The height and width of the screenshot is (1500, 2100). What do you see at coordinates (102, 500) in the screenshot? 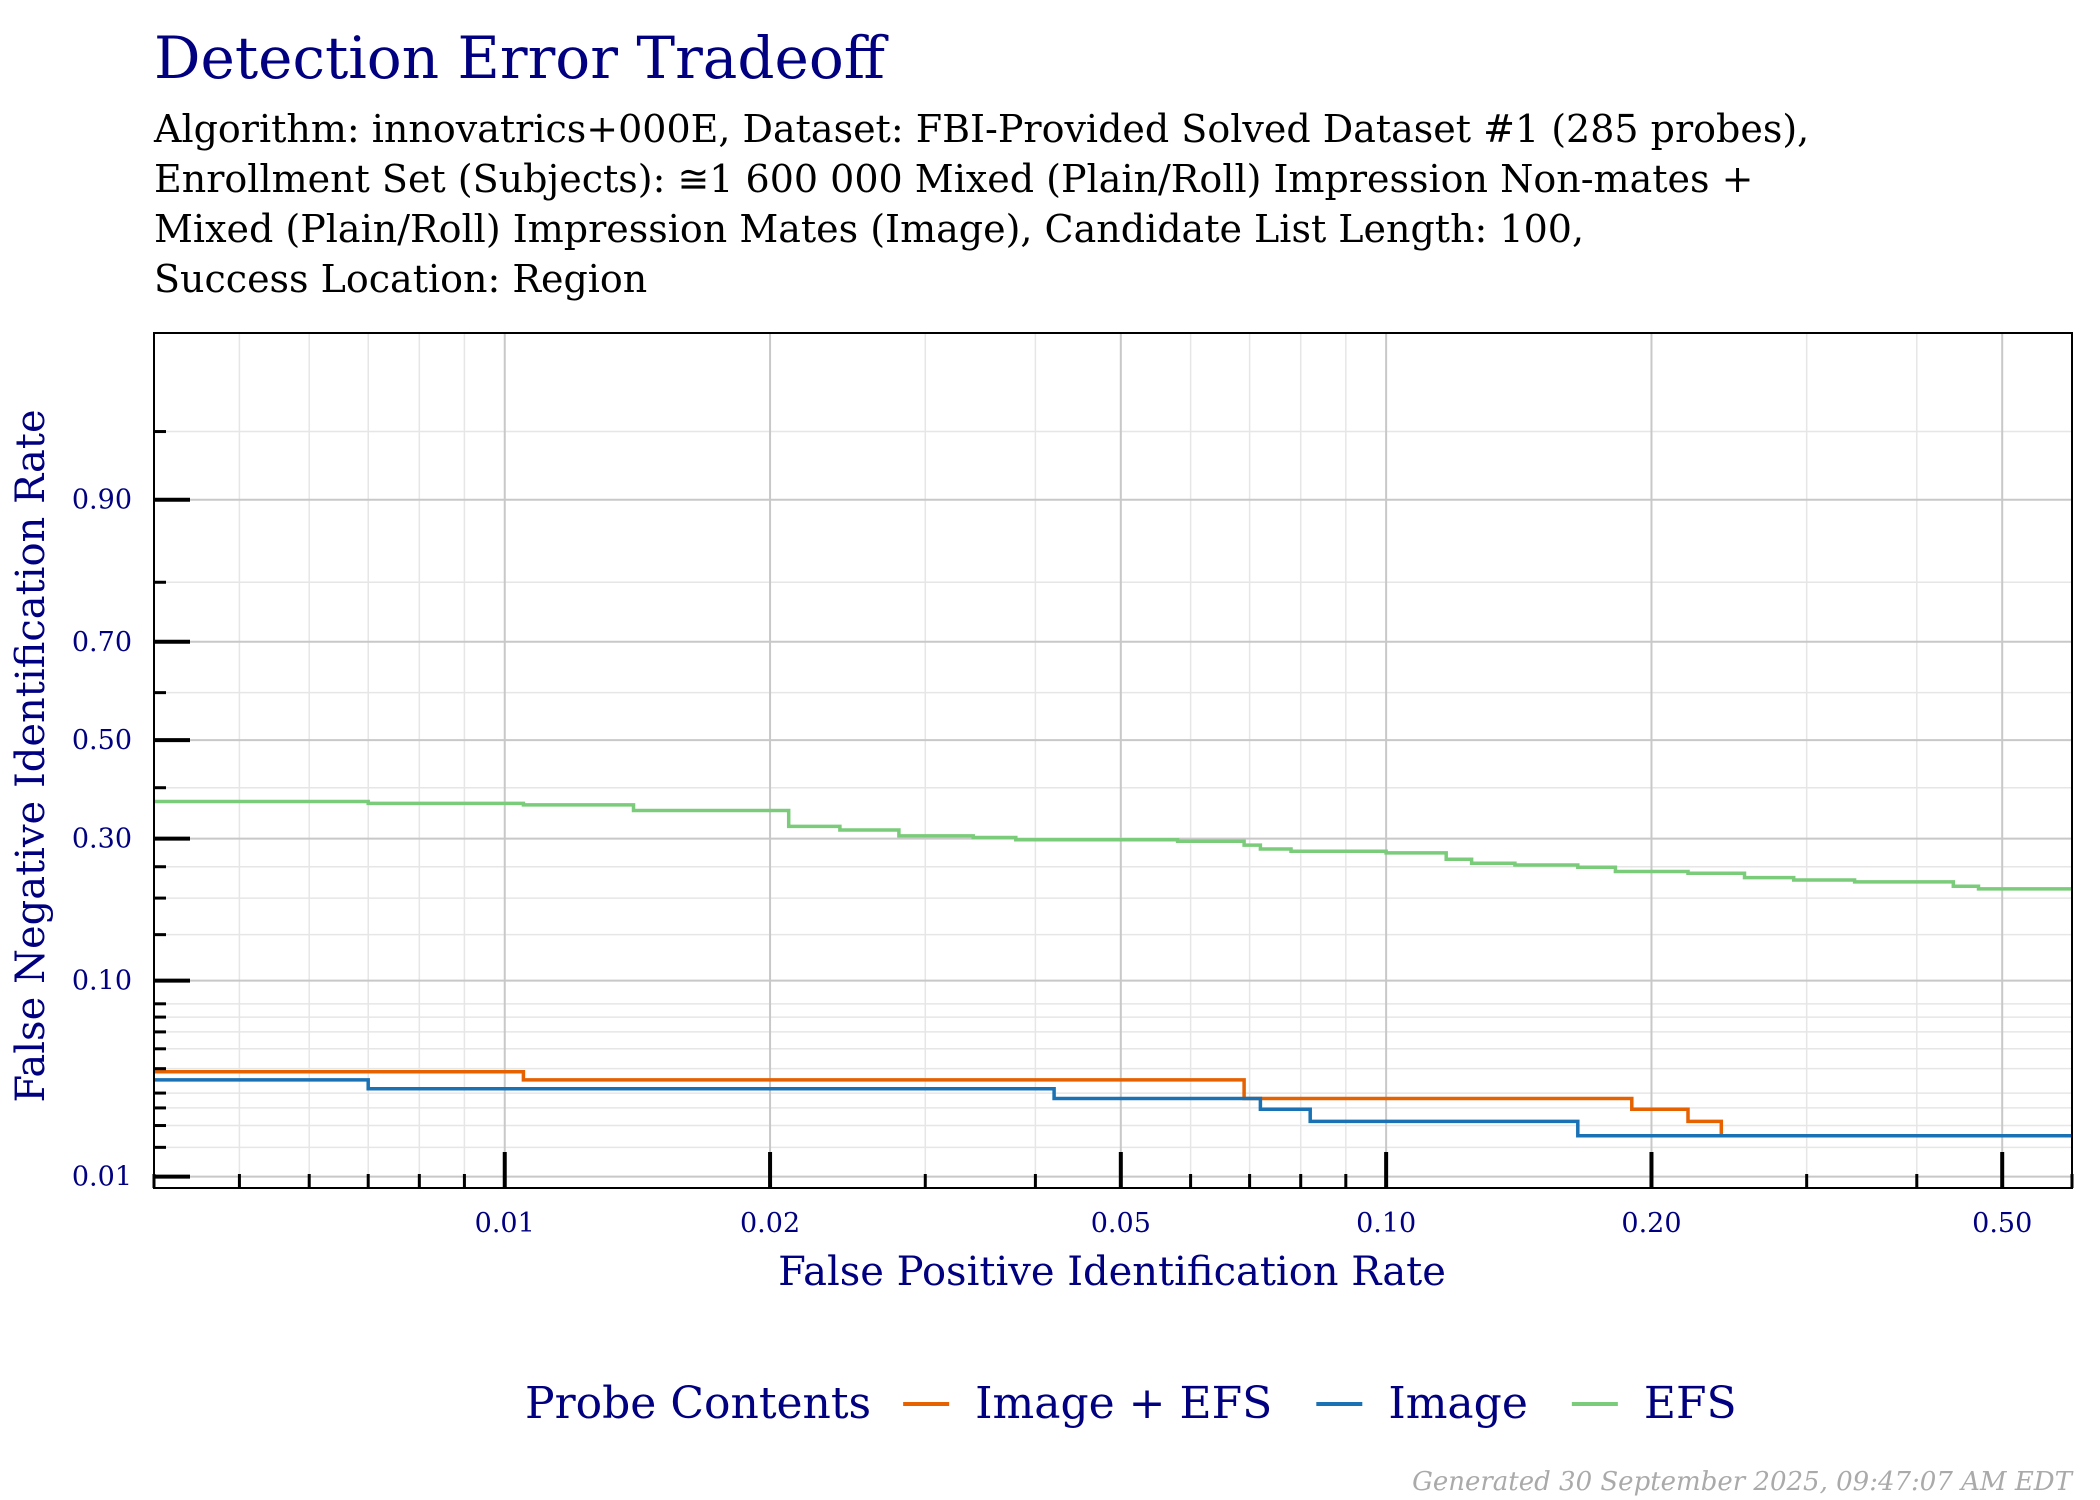
I see `y-tick-label: 0.90` at bounding box center [102, 500].